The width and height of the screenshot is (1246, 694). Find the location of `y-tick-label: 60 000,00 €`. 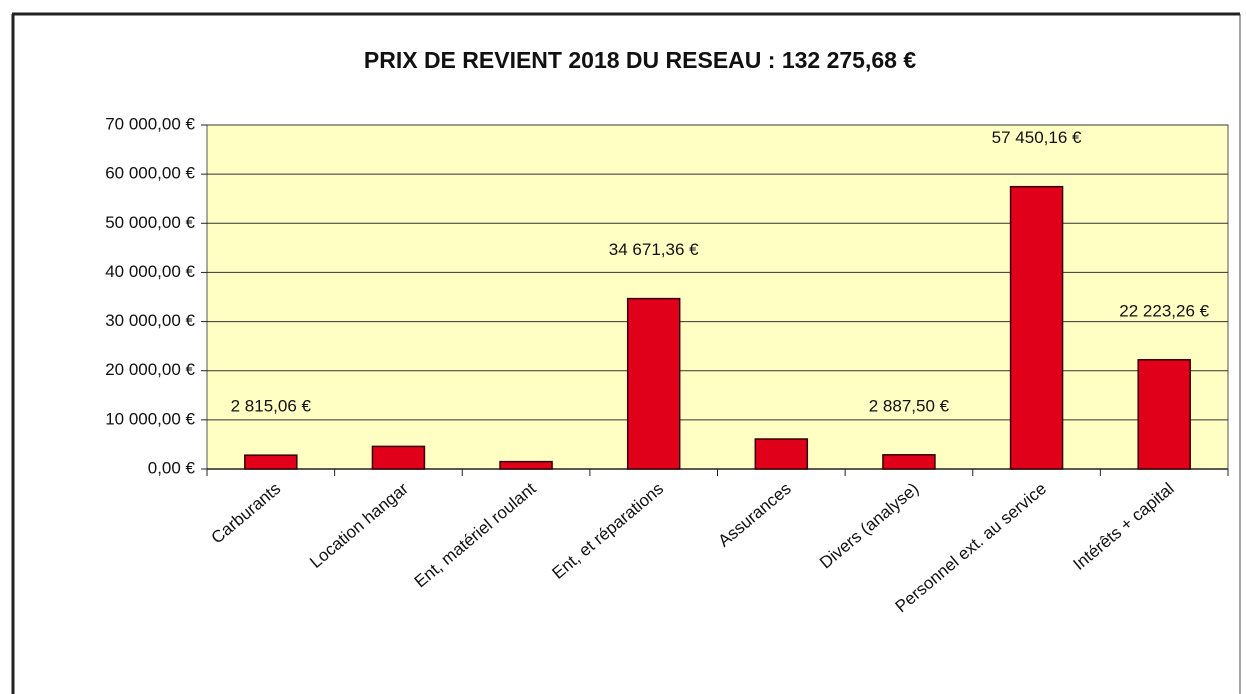

y-tick-label: 60 000,00 € is located at coordinates (150, 173).